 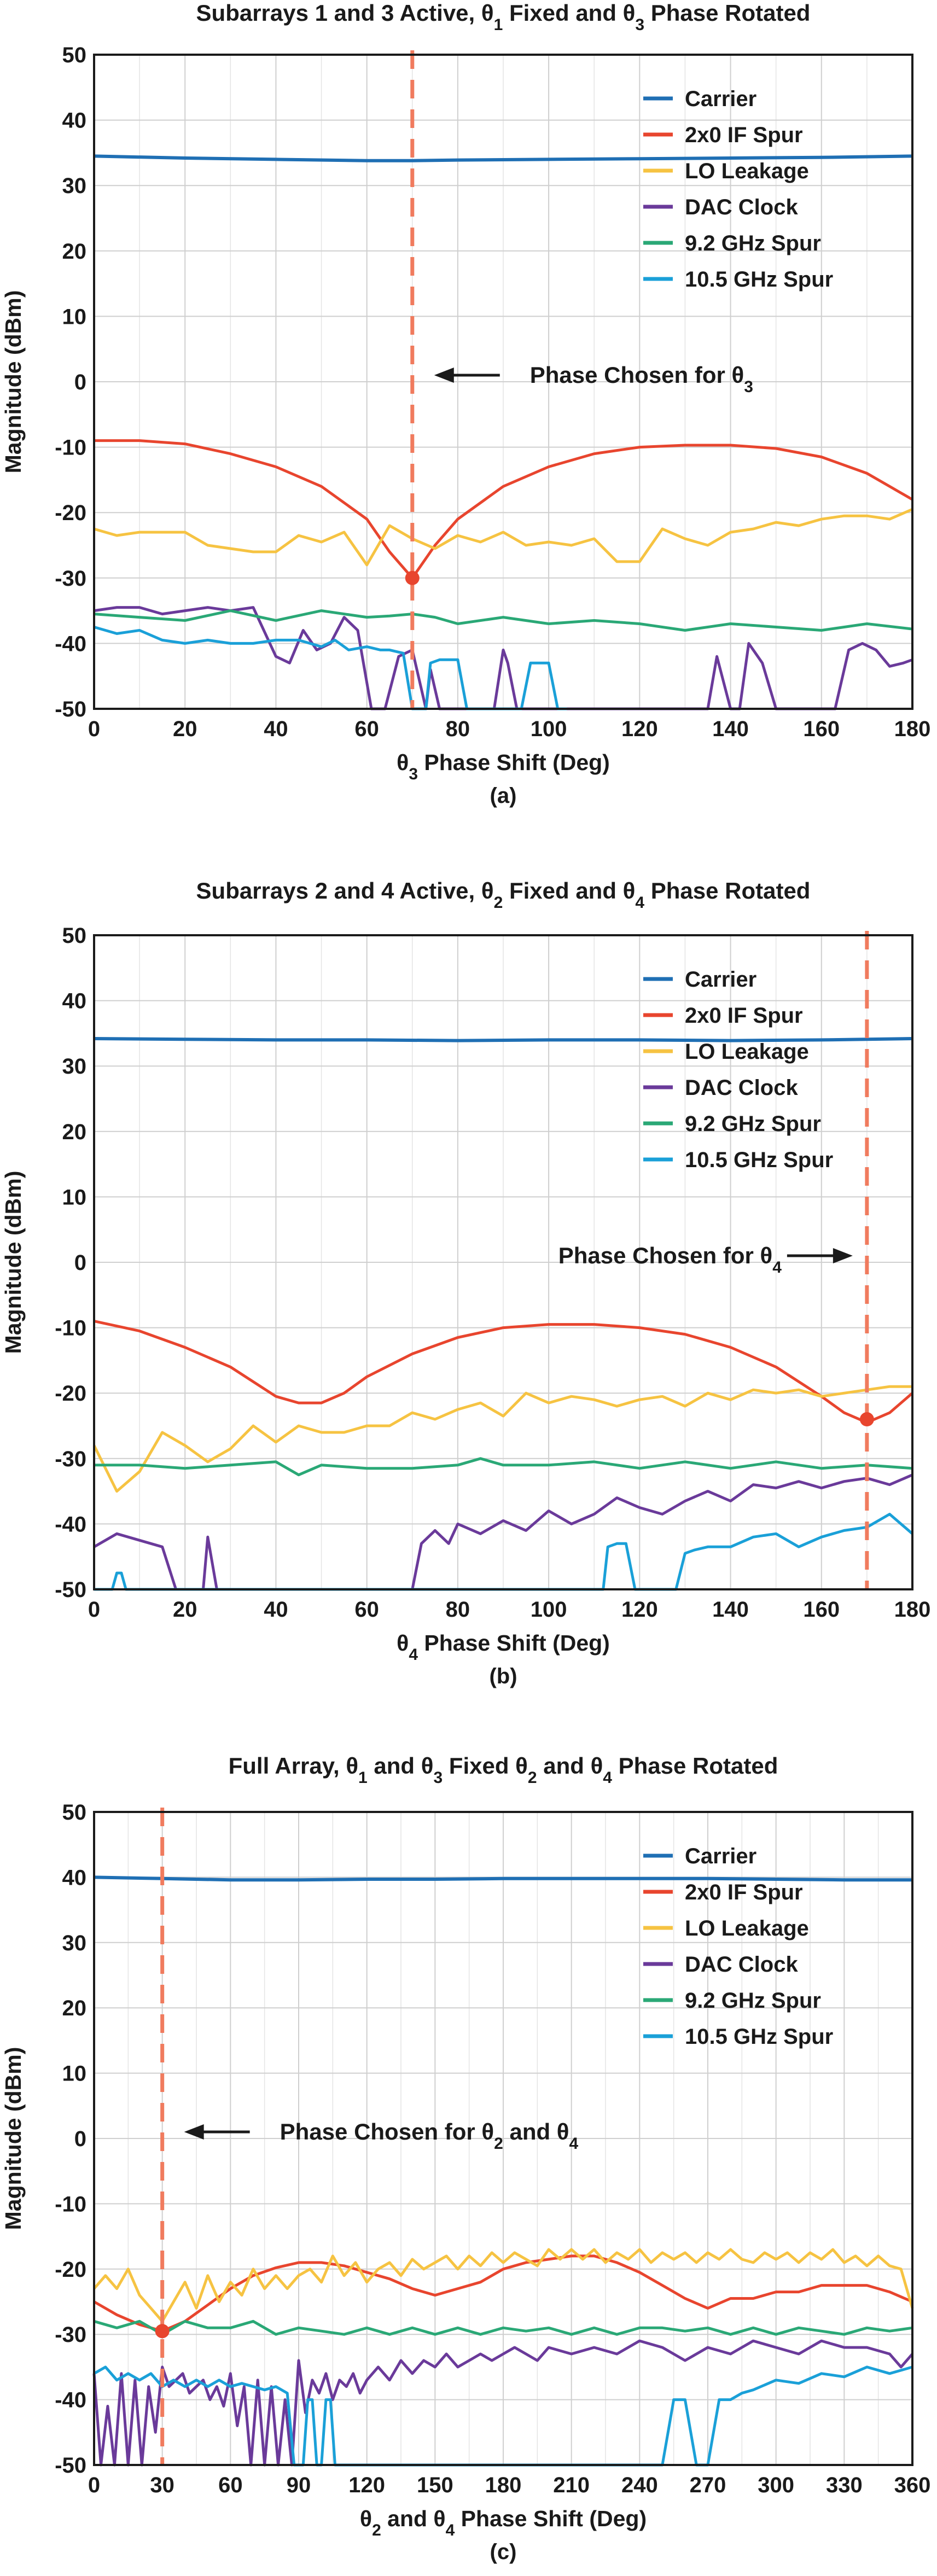 What do you see at coordinates (75, 1878) in the screenshot?
I see `y-tick-label: 40` at bounding box center [75, 1878].